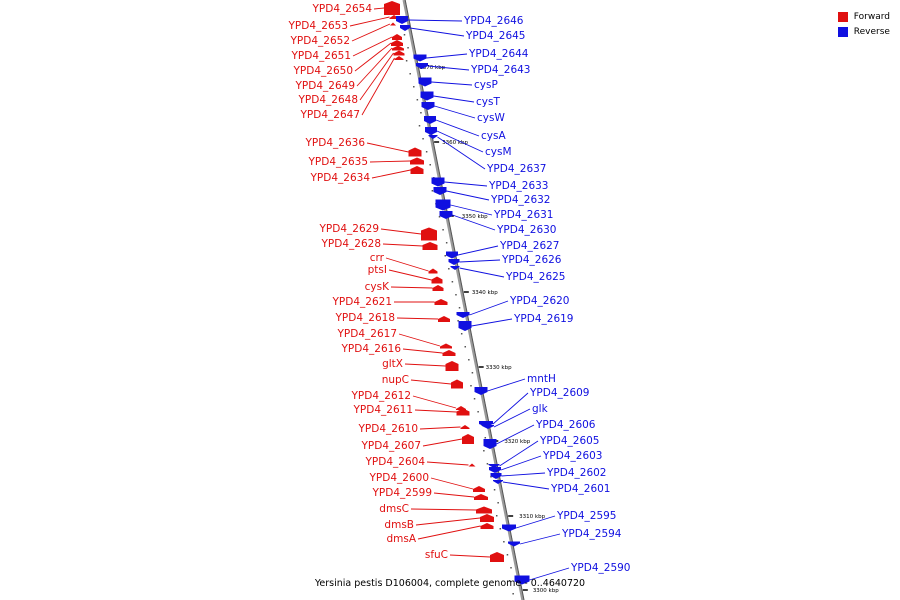 This screenshot has height=600, width=900. I want to click on reverse-gene-label: cysT, so click(488, 102).